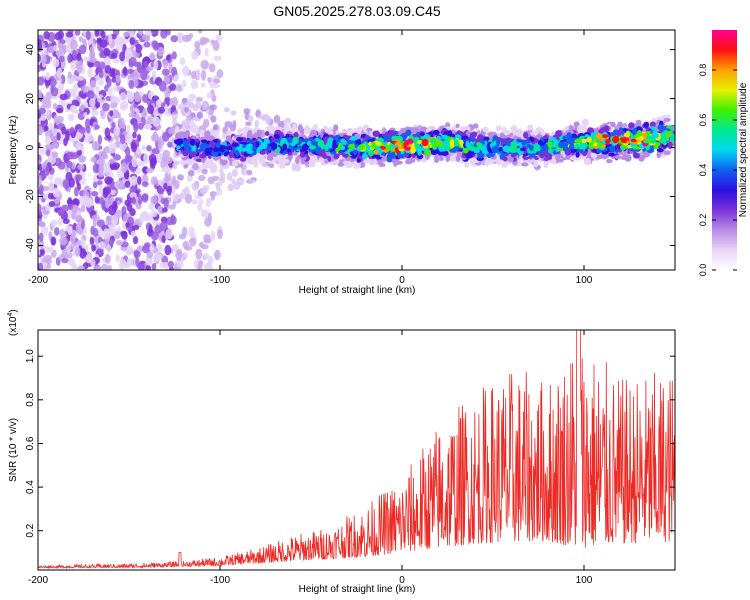 The height and width of the screenshot is (600, 750). What do you see at coordinates (703, 120) in the screenshot?
I see `colorbar-tick-label: 0.6` at bounding box center [703, 120].